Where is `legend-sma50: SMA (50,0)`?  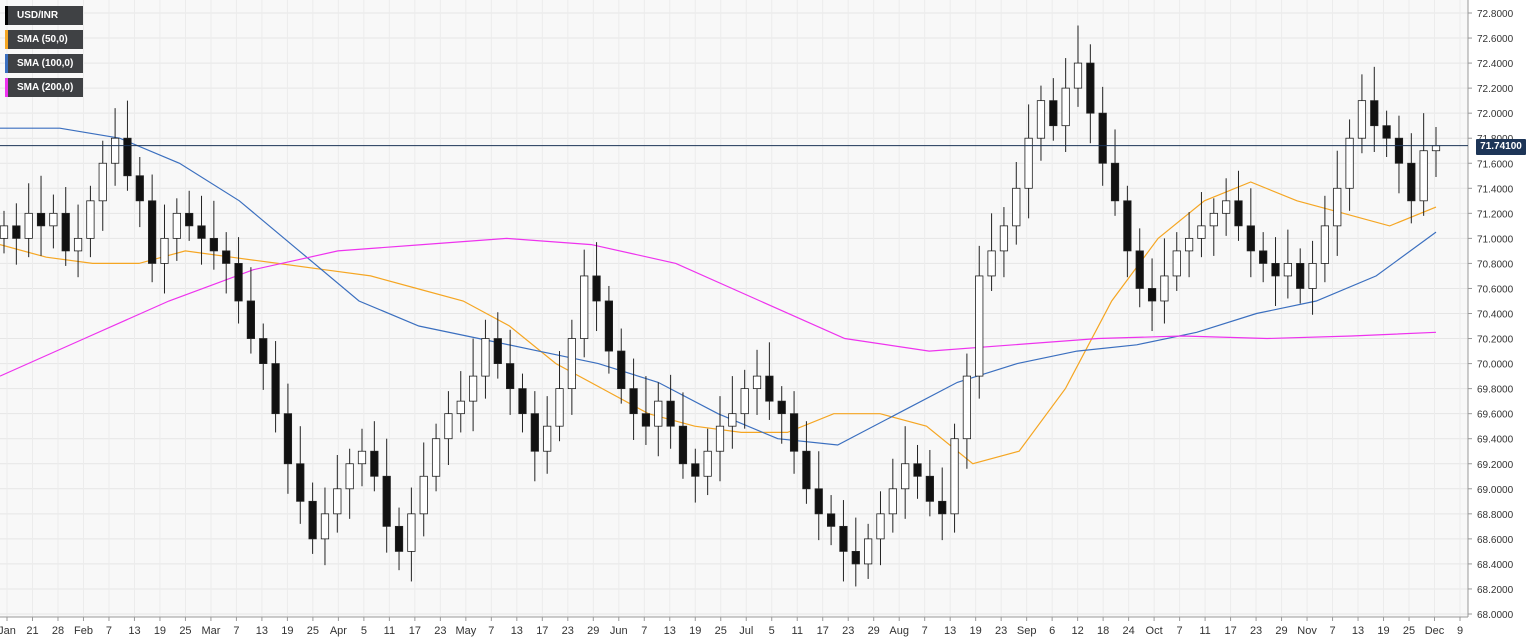
legend-sma50: SMA (50,0) is located at coordinates (44, 39).